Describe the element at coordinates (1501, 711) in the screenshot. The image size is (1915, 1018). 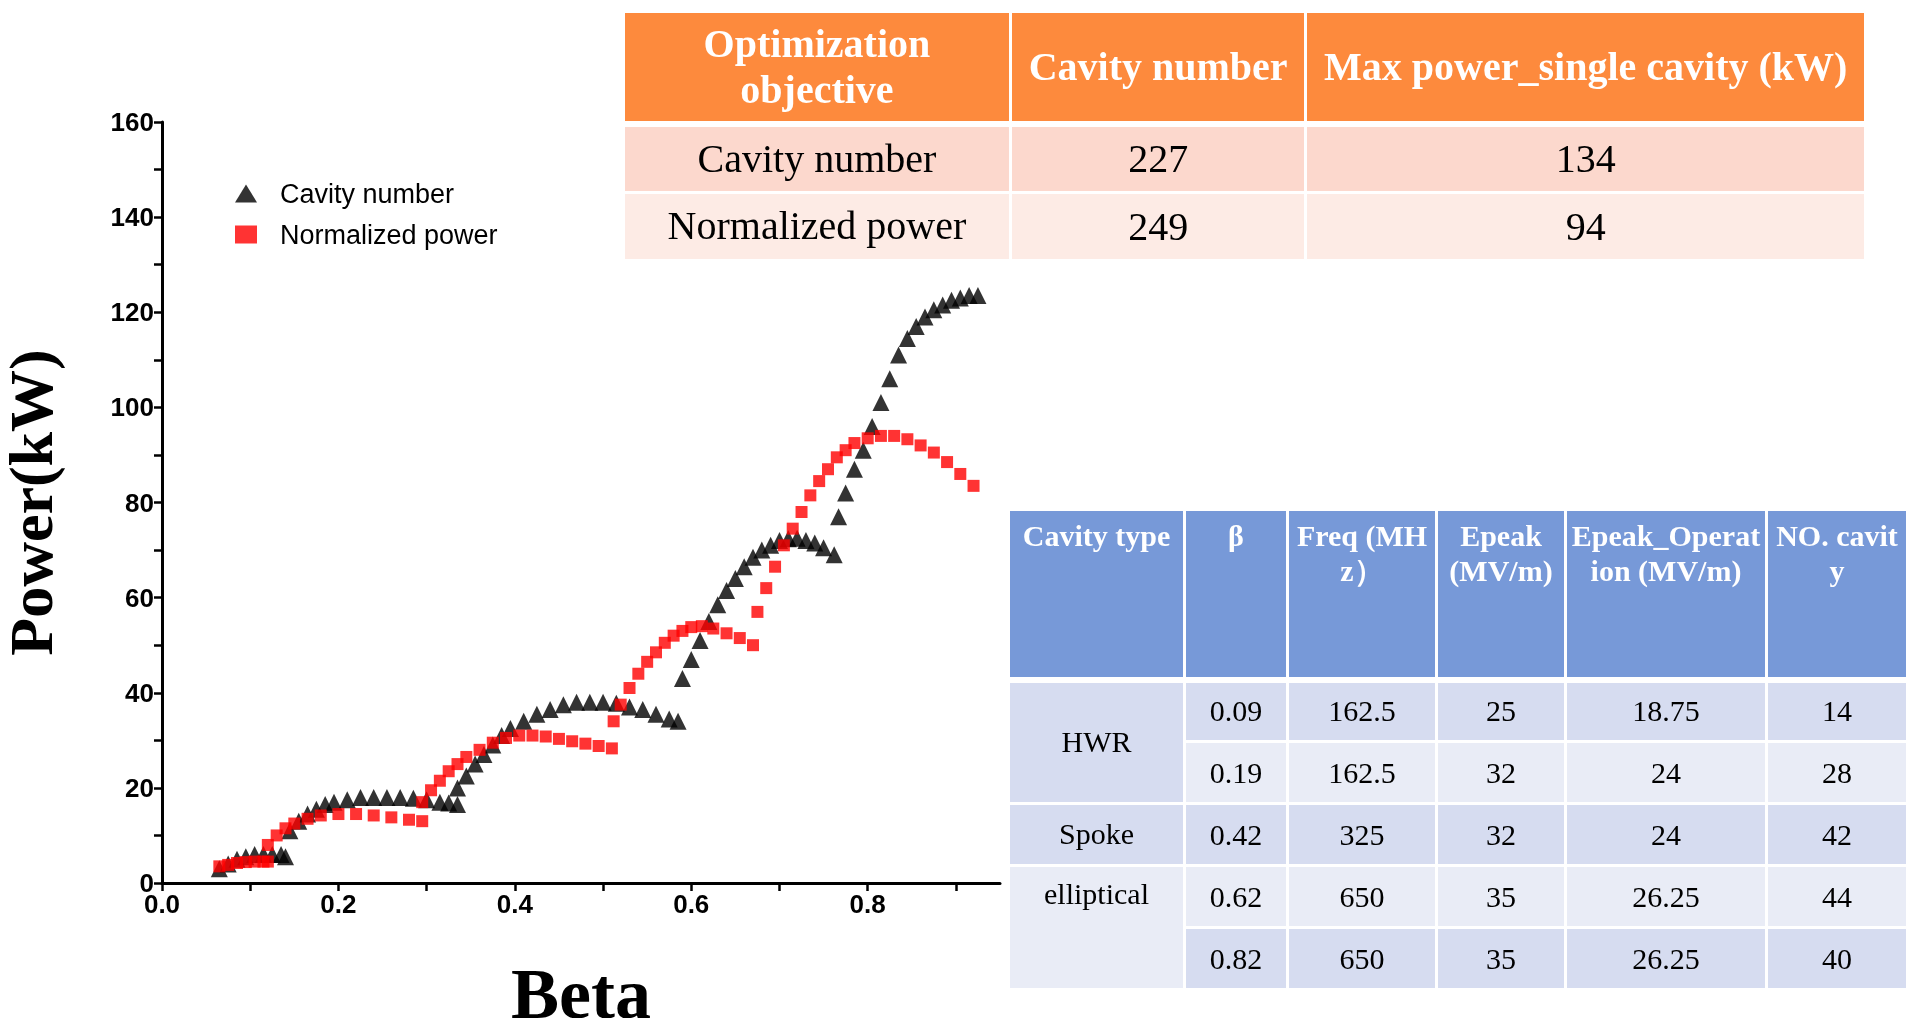
I see `text: 25` at that location.